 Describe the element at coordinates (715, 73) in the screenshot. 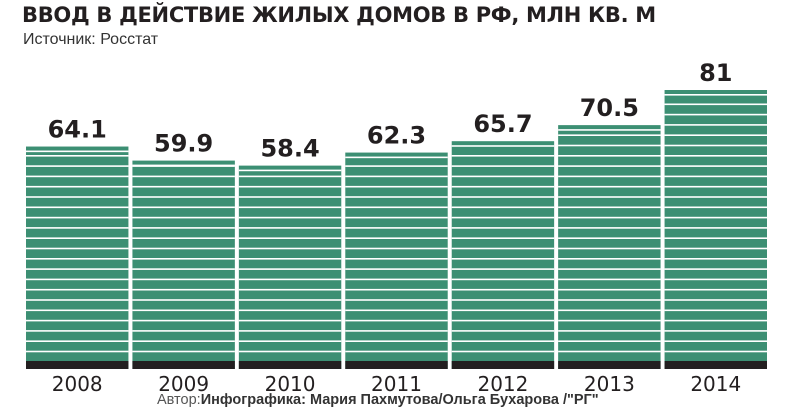

I see `value-label-2014: 81` at that location.